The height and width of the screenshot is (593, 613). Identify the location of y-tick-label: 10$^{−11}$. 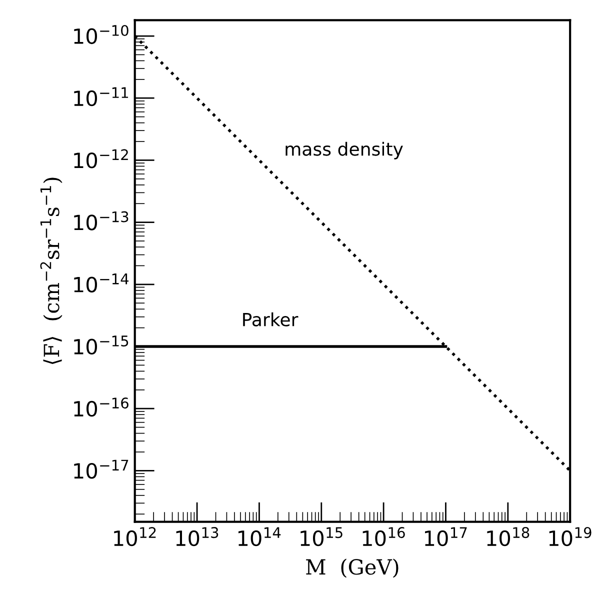
(101, 96).